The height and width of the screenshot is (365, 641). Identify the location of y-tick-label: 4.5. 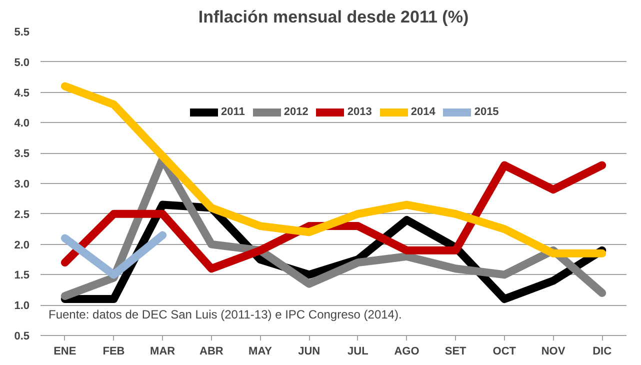
(22, 93).